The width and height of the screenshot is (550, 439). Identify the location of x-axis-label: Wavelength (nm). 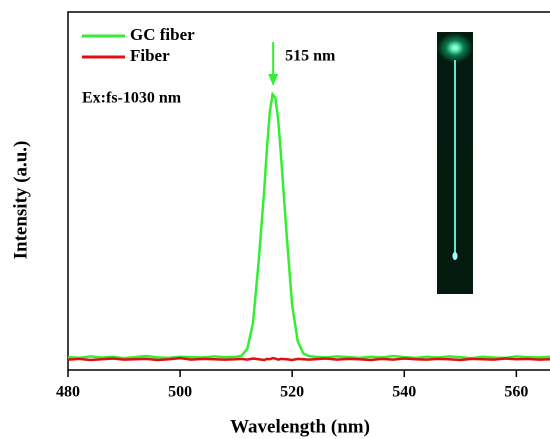
(300, 426).